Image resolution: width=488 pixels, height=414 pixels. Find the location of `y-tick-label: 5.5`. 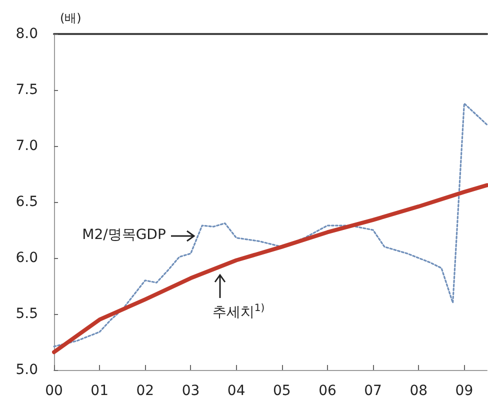

y-tick-label: 5.5 is located at coordinates (27, 314).